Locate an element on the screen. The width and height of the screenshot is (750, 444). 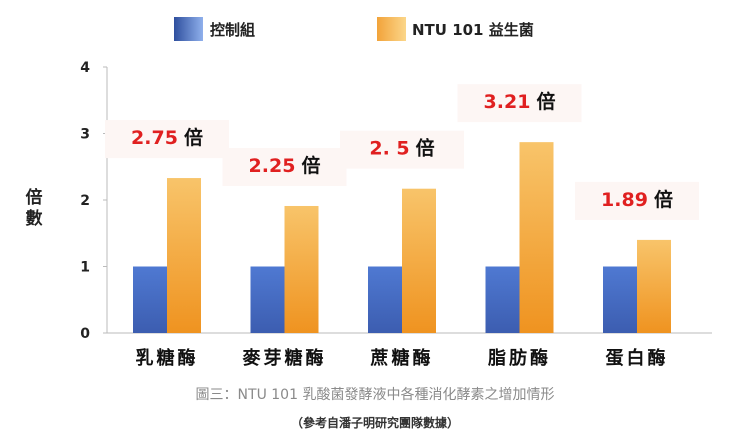
y-tick-label: 4 is located at coordinates (85, 68).